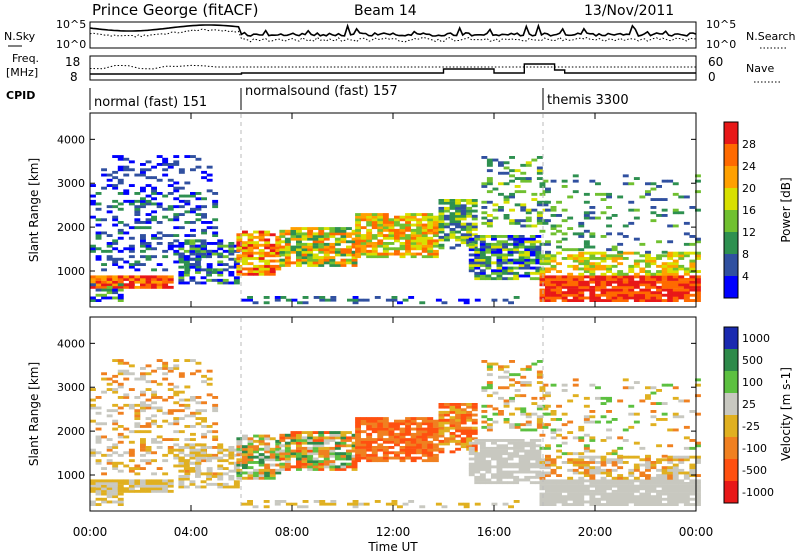 The image size is (800, 554). Describe the element at coordinates (745, 254) in the screenshot. I see `power-colorbar-tick-5: 8` at that location.